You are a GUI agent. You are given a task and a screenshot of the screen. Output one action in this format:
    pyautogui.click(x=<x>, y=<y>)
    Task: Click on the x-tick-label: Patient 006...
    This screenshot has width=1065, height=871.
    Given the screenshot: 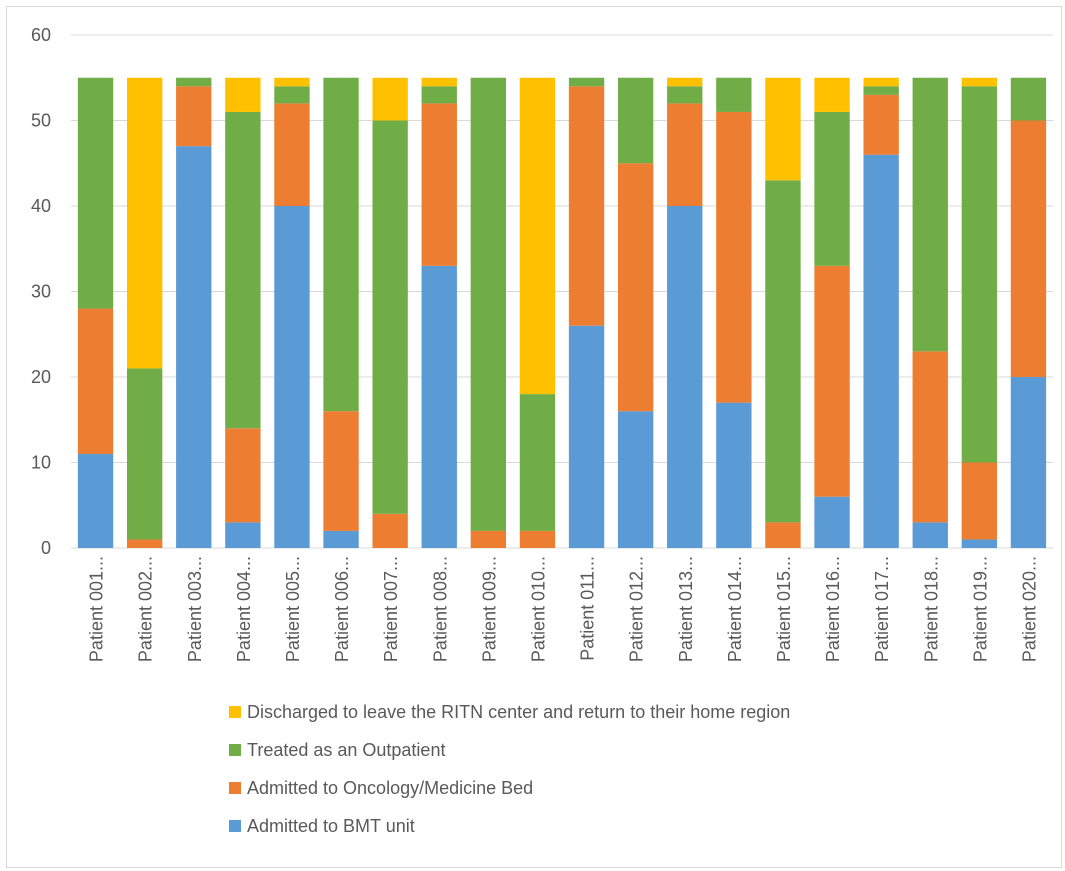 What is the action you would take?
    pyautogui.click(x=342, y=609)
    